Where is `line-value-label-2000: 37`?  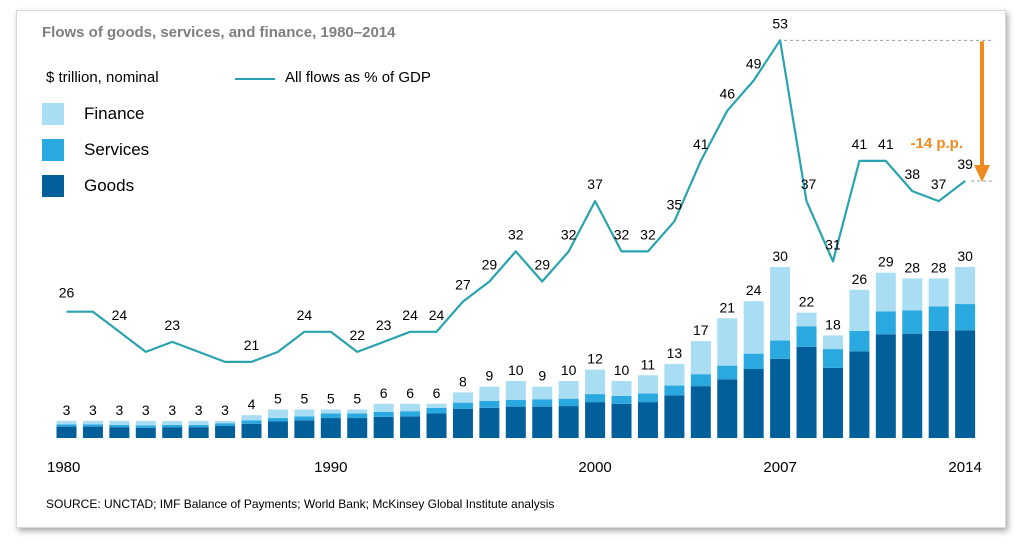
line-value-label-2000: 37 is located at coordinates (595, 184).